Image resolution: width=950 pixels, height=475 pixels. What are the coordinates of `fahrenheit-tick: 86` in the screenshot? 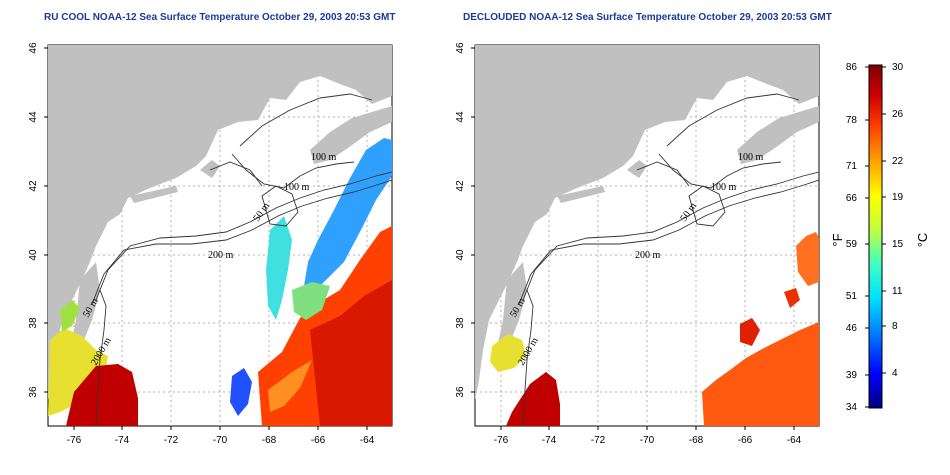 It's located at (852, 67).